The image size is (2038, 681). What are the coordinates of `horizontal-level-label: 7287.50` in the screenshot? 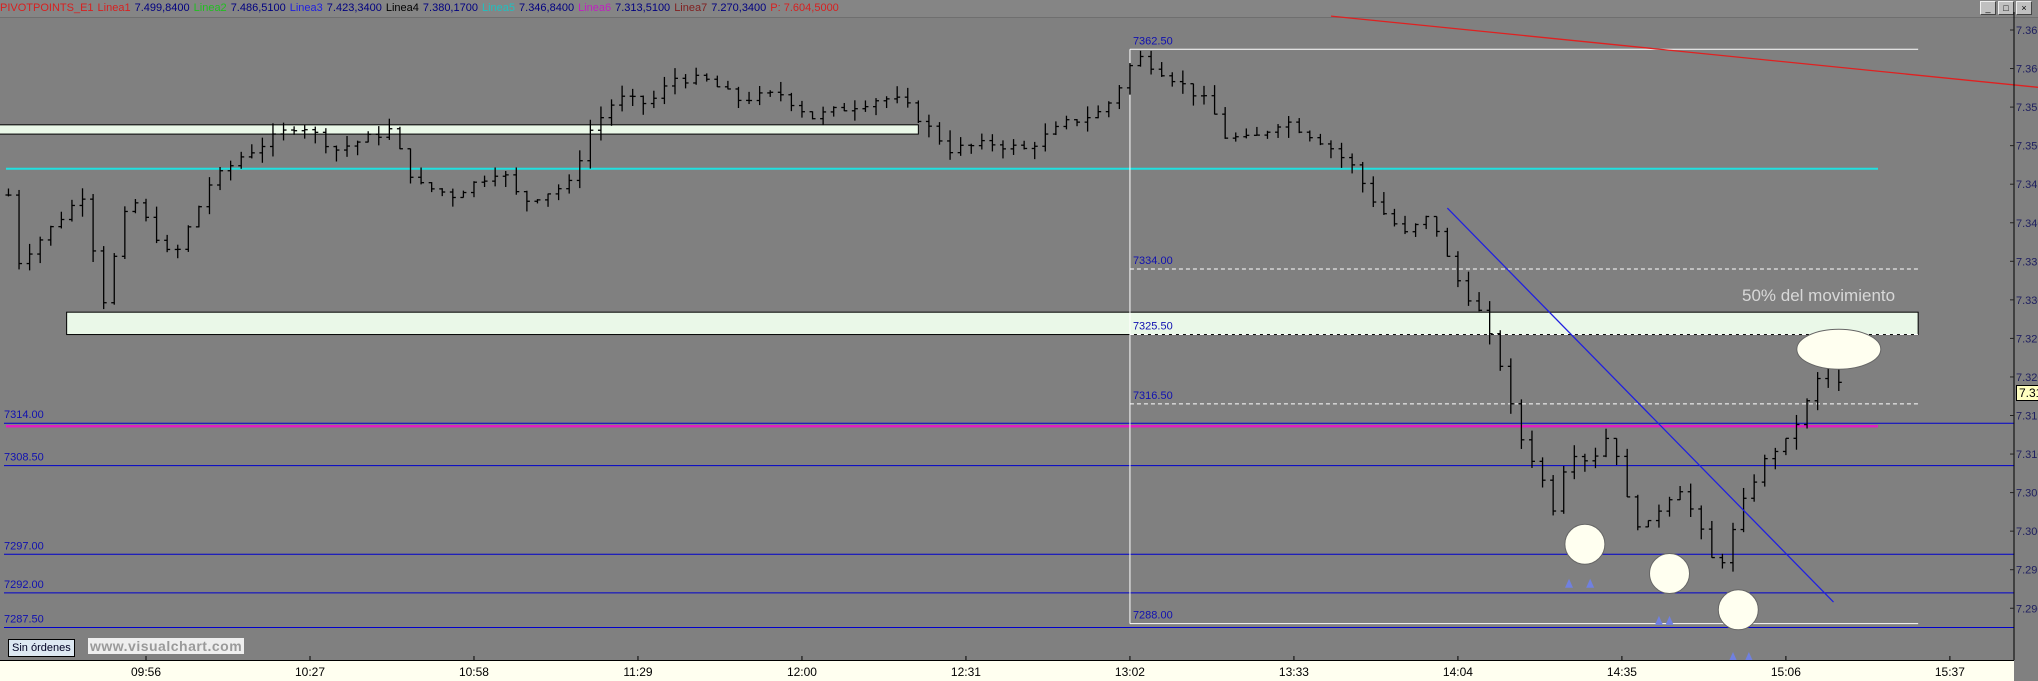 It's located at (24, 620).